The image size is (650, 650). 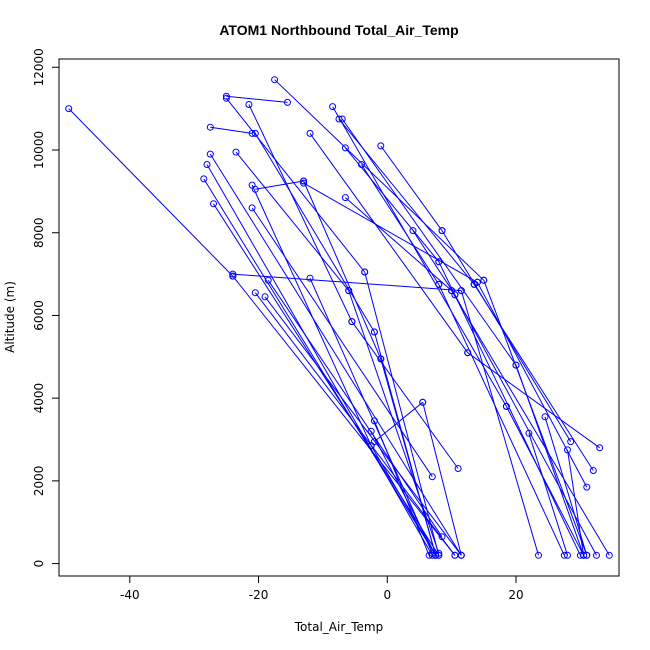 I want to click on y-tick-label: 0, so click(x=39, y=564).